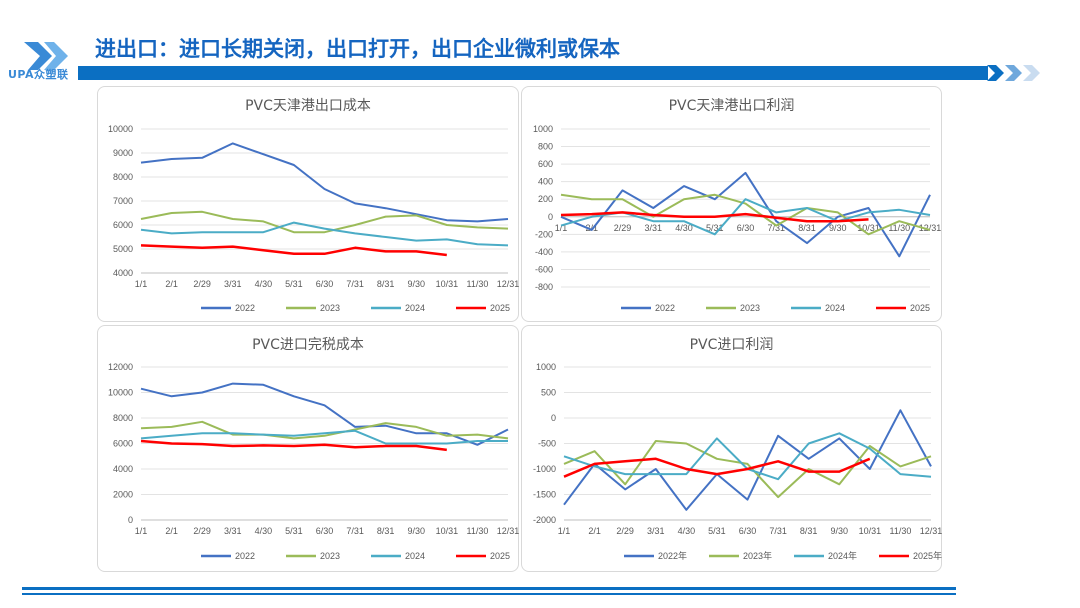  What do you see at coordinates (544, 287) in the screenshot?
I see `y-tick-label: -800` at bounding box center [544, 287].